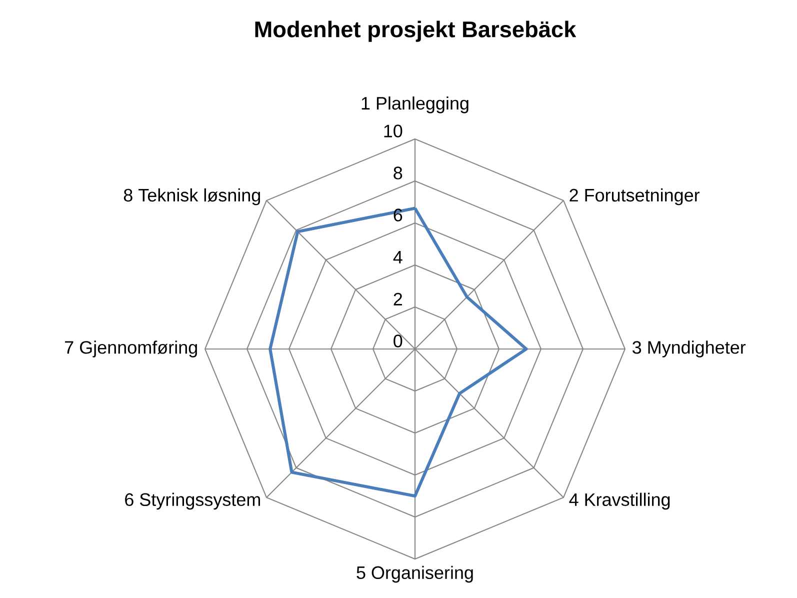  I want to click on spoke-label: 1 Planlegging, so click(415, 105).